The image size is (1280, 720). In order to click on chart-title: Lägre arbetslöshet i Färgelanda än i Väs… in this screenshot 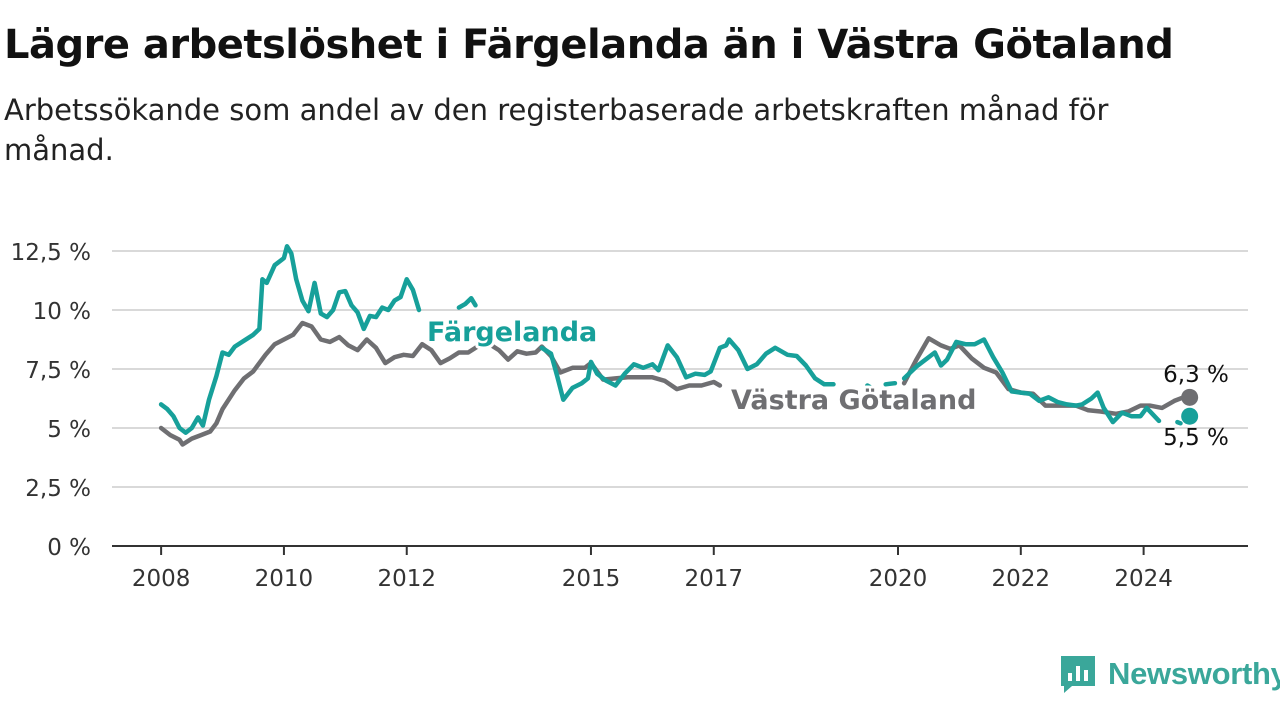, I will do `click(589, 45)`.